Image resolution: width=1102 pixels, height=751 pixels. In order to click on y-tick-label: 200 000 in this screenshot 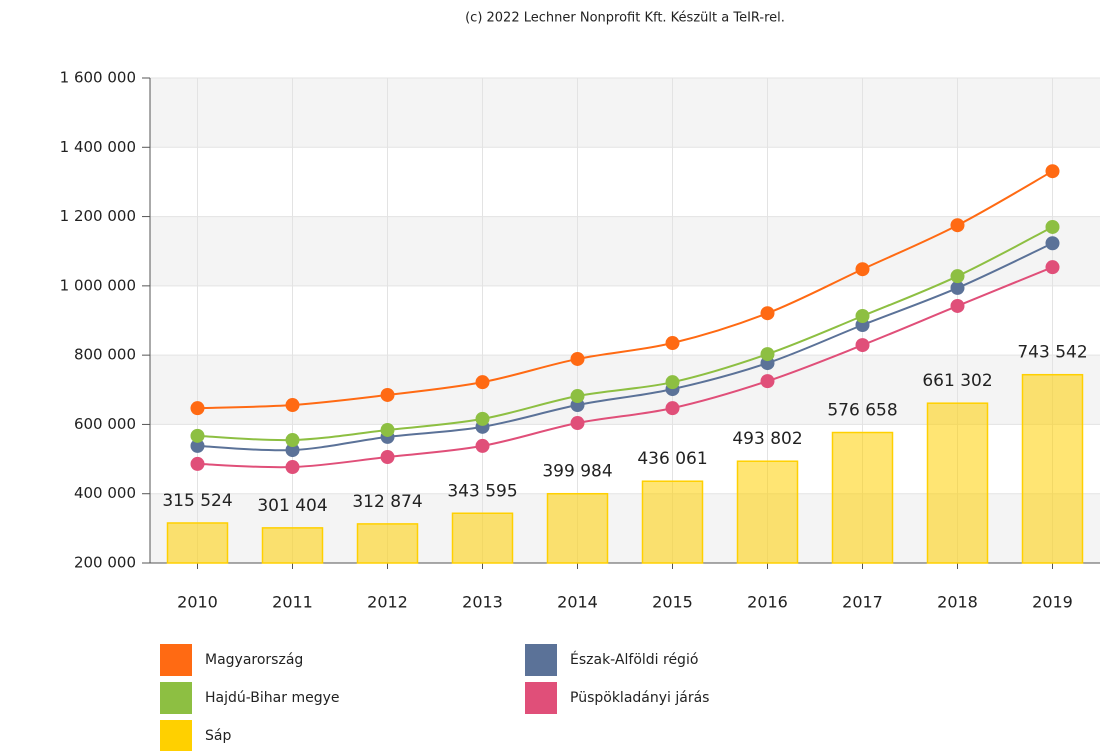, I will do `click(105, 563)`.